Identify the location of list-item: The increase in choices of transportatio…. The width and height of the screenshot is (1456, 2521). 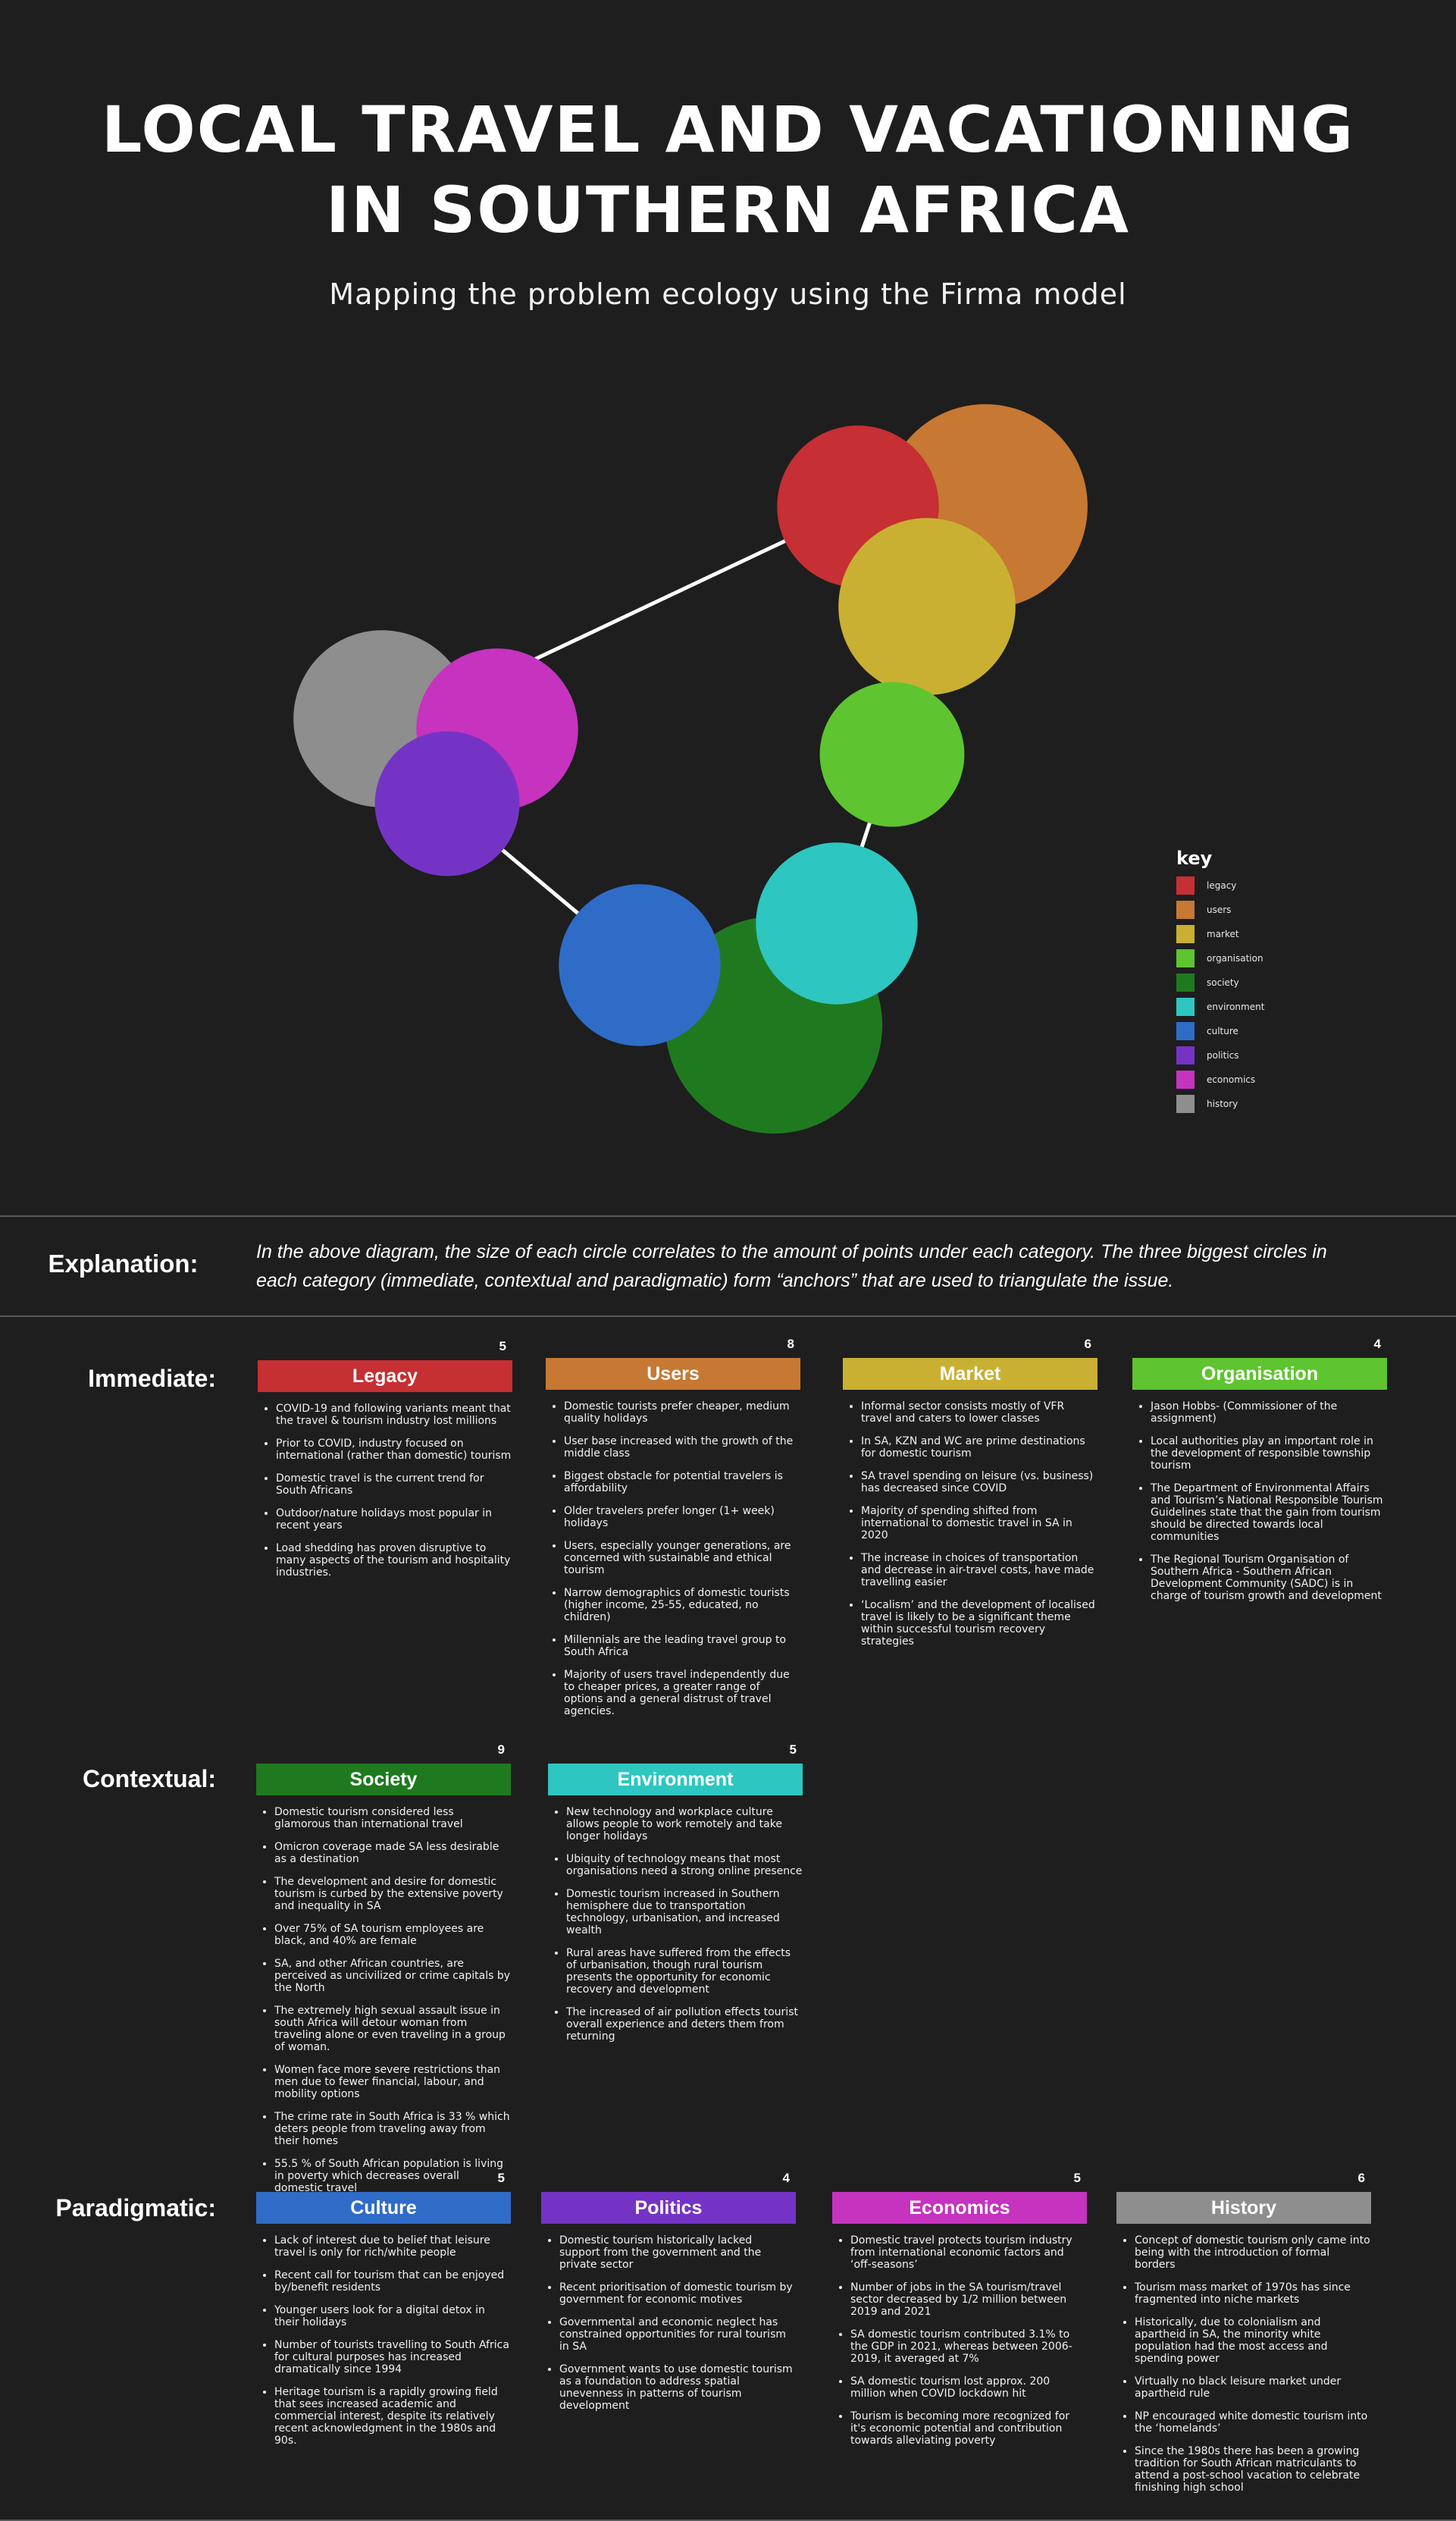
(979, 1570).